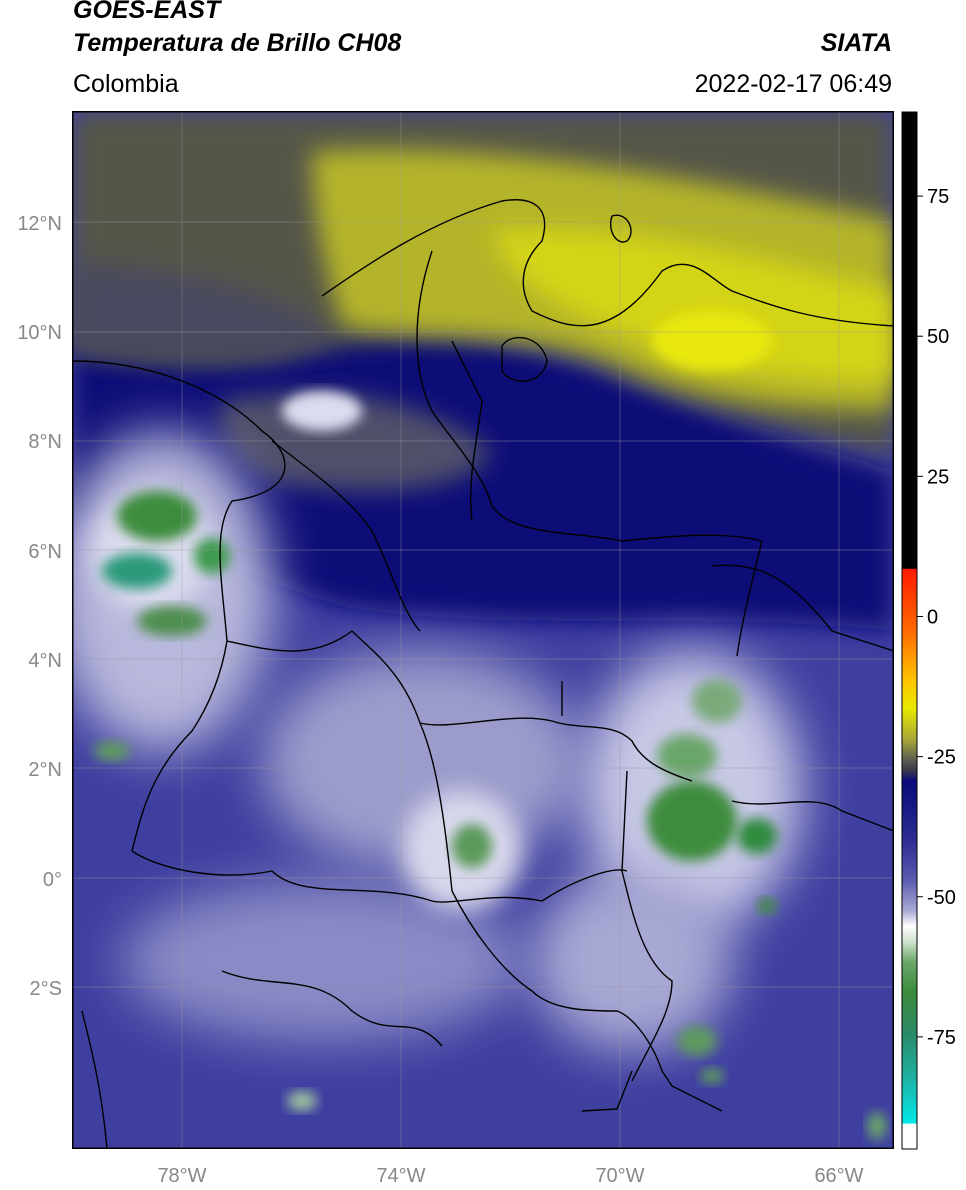  I want to click on organization-label: SIATA, so click(856, 43).